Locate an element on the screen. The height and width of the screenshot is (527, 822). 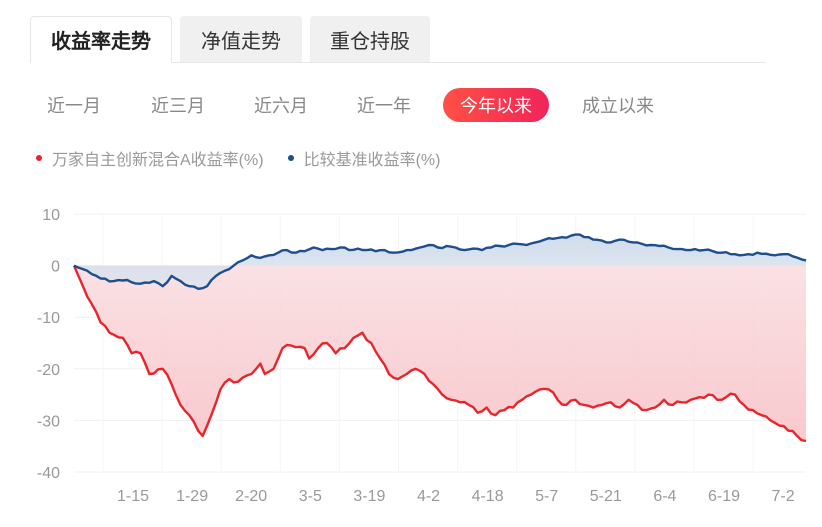
y-tick-label: -10 is located at coordinates (48, 318).